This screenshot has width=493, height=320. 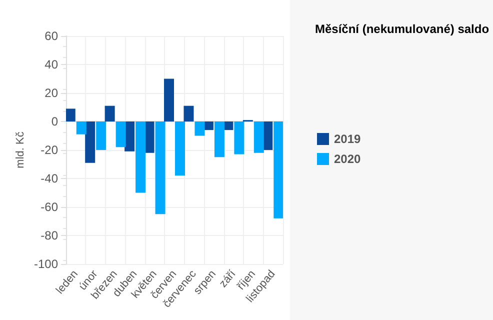 What do you see at coordinates (348, 159) in the screenshot?
I see `legend-label: 2020` at bounding box center [348, 159].